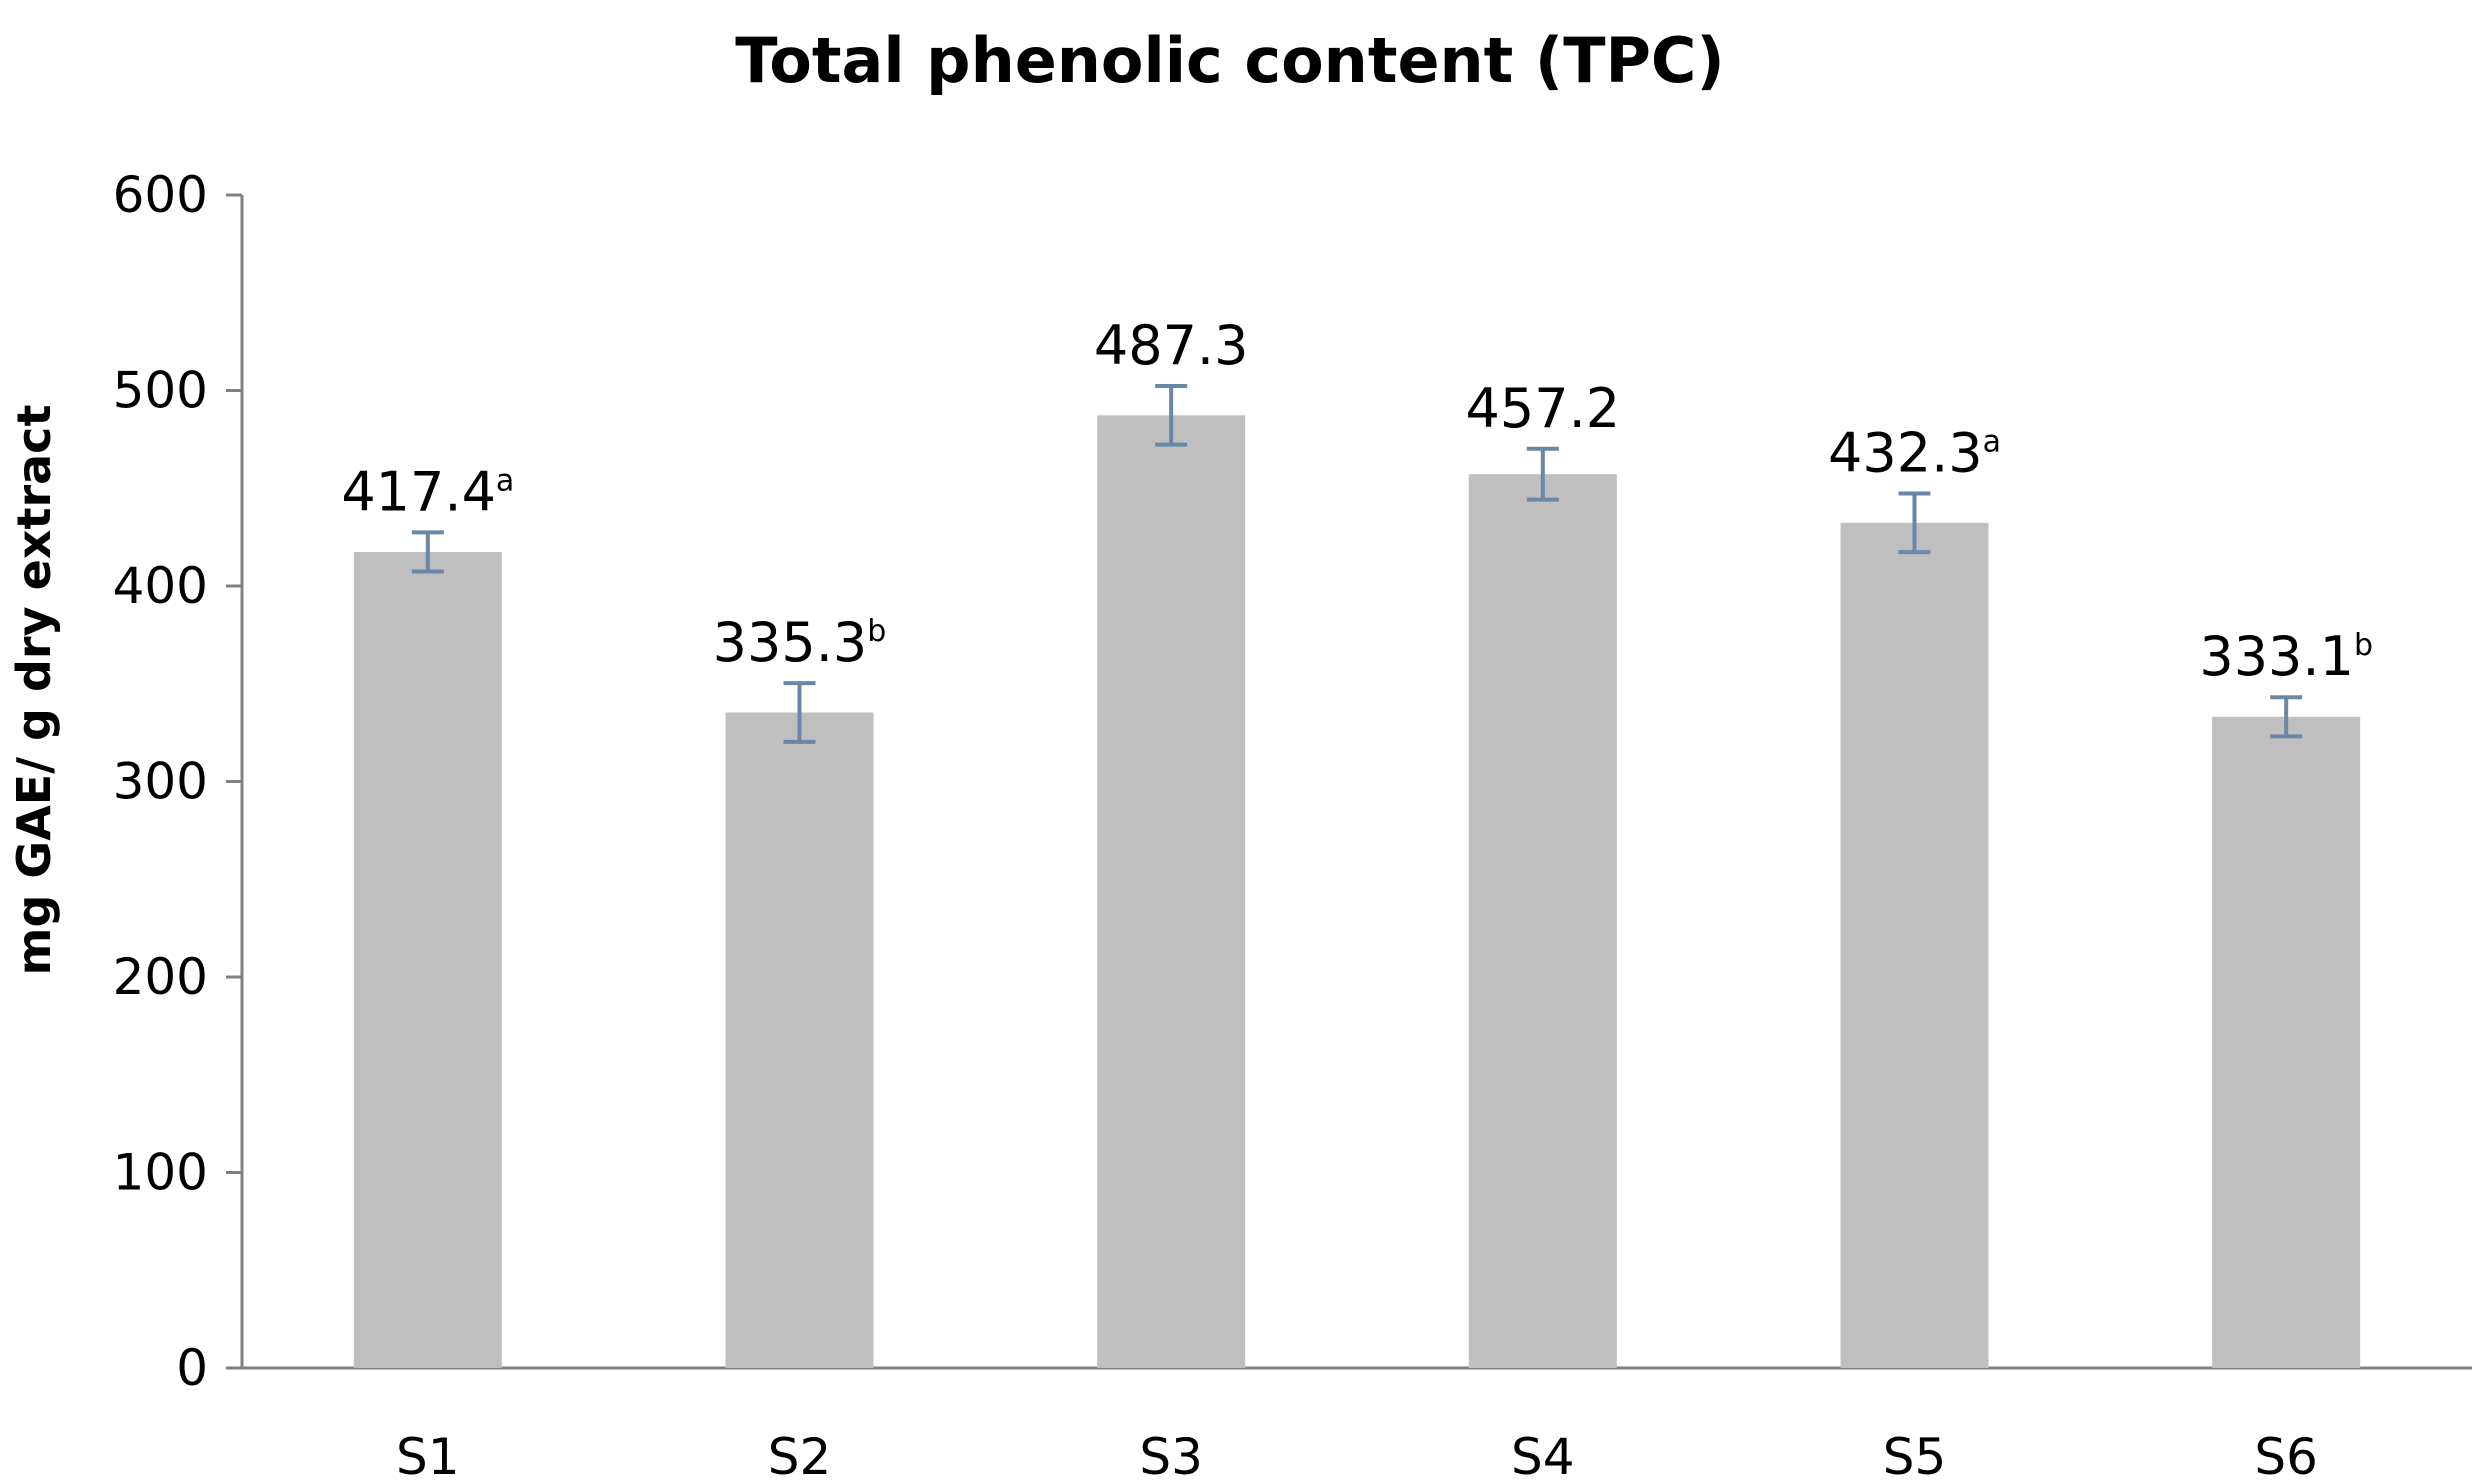 The width and height of the screenshot is (2490, 1482). I want to click on x-tick-label: S2, so click(800, 1455).